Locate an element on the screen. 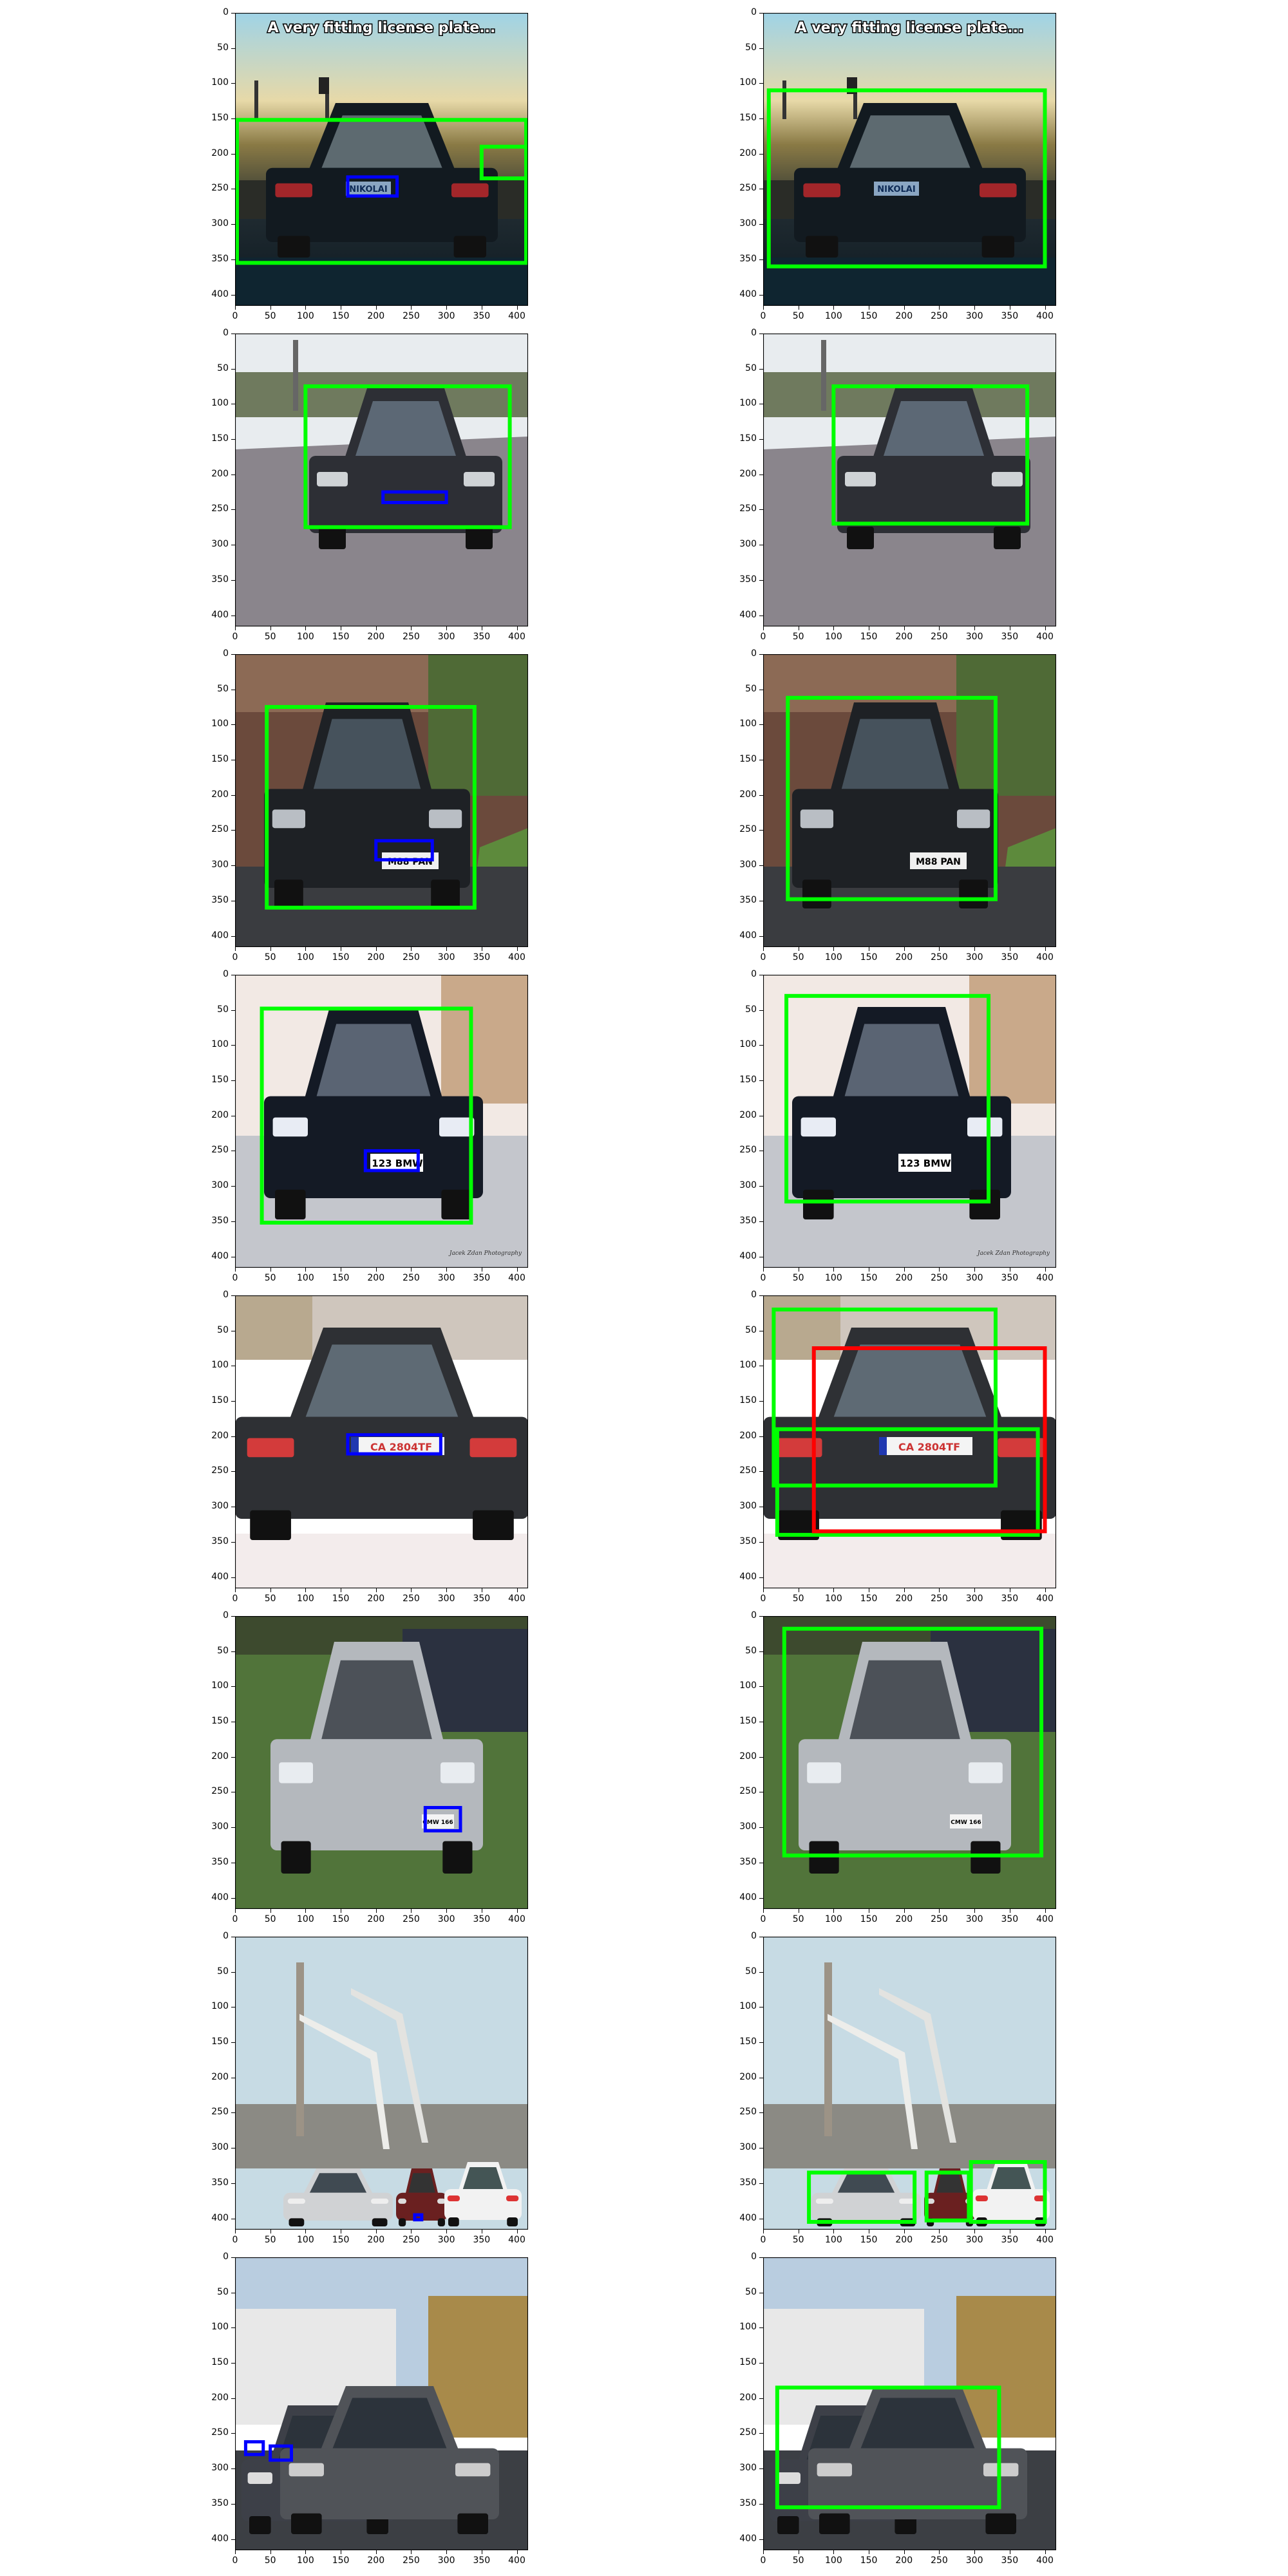 Image resolution: width=1288 pixels, height=2576 pixels. scene-photo is located at coordinates (910, 2403).